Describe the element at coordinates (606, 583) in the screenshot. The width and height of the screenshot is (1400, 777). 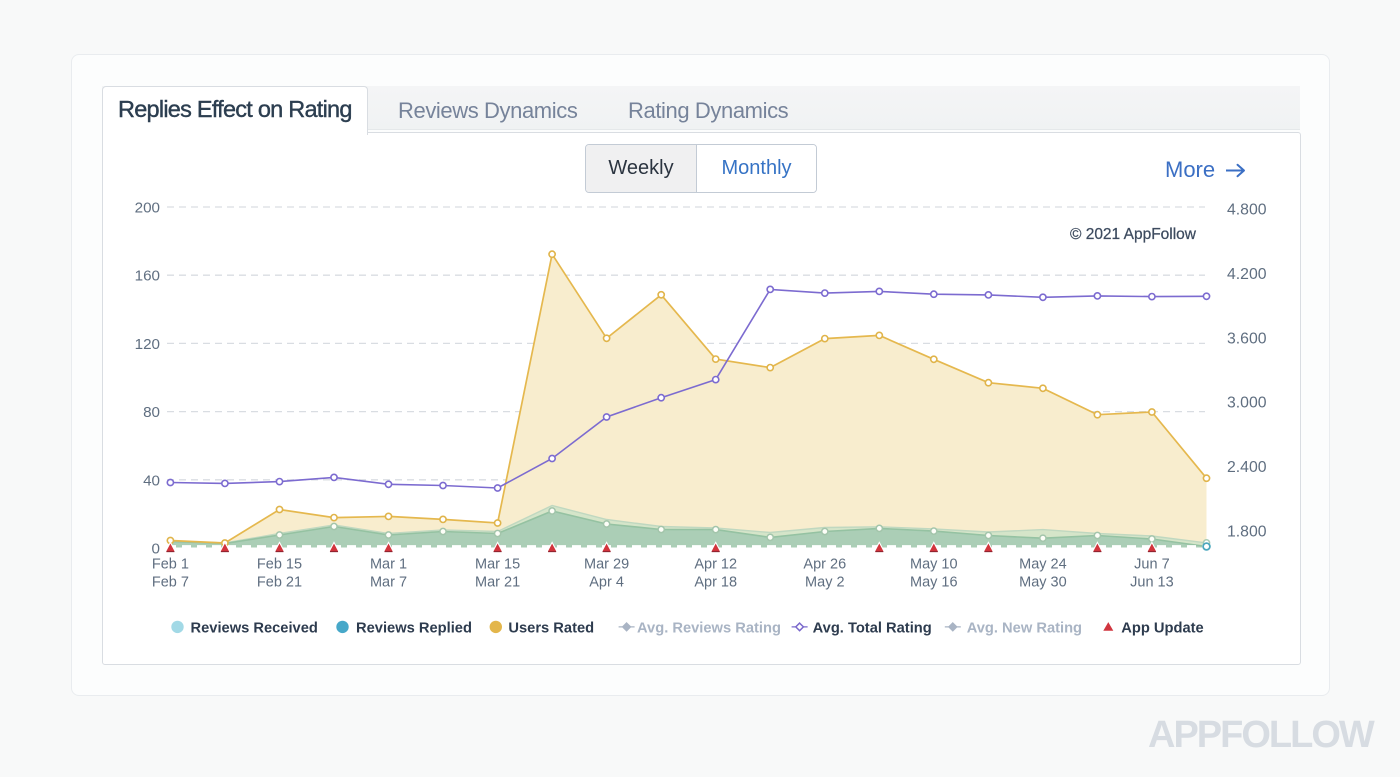
I see `svg-text: Apr 4` at that location.